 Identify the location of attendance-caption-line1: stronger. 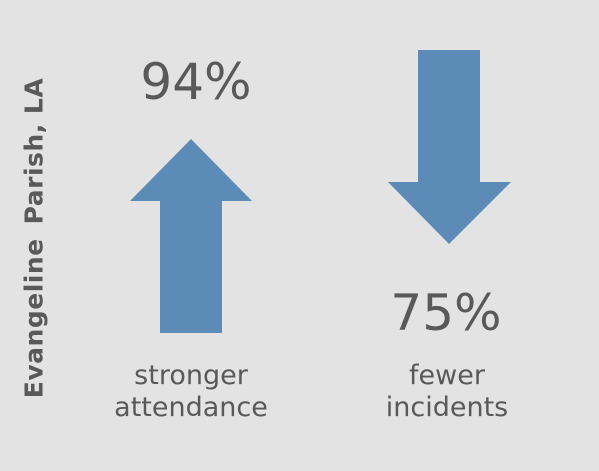
(191, 375).